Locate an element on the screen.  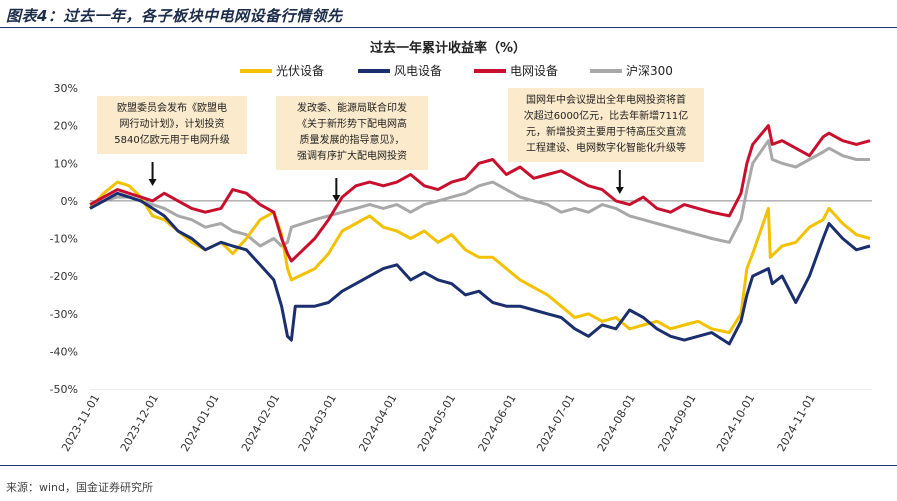
y-tick-label: -40% is located at coordinates (64, 351).